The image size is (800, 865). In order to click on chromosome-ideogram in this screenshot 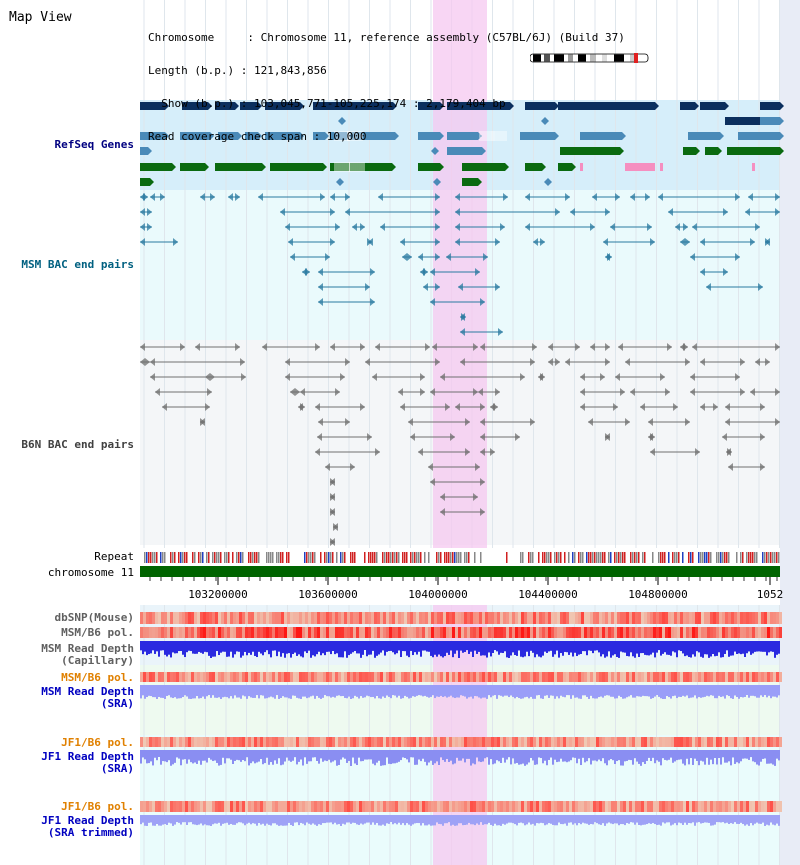, I will do `click(590, 58)`.